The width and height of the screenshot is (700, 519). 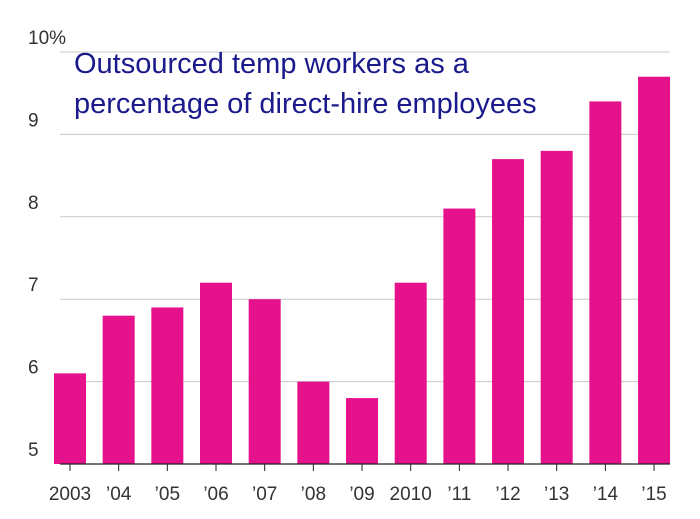 I want to click on y-tick-label: 9, so click(x=33, y=120).